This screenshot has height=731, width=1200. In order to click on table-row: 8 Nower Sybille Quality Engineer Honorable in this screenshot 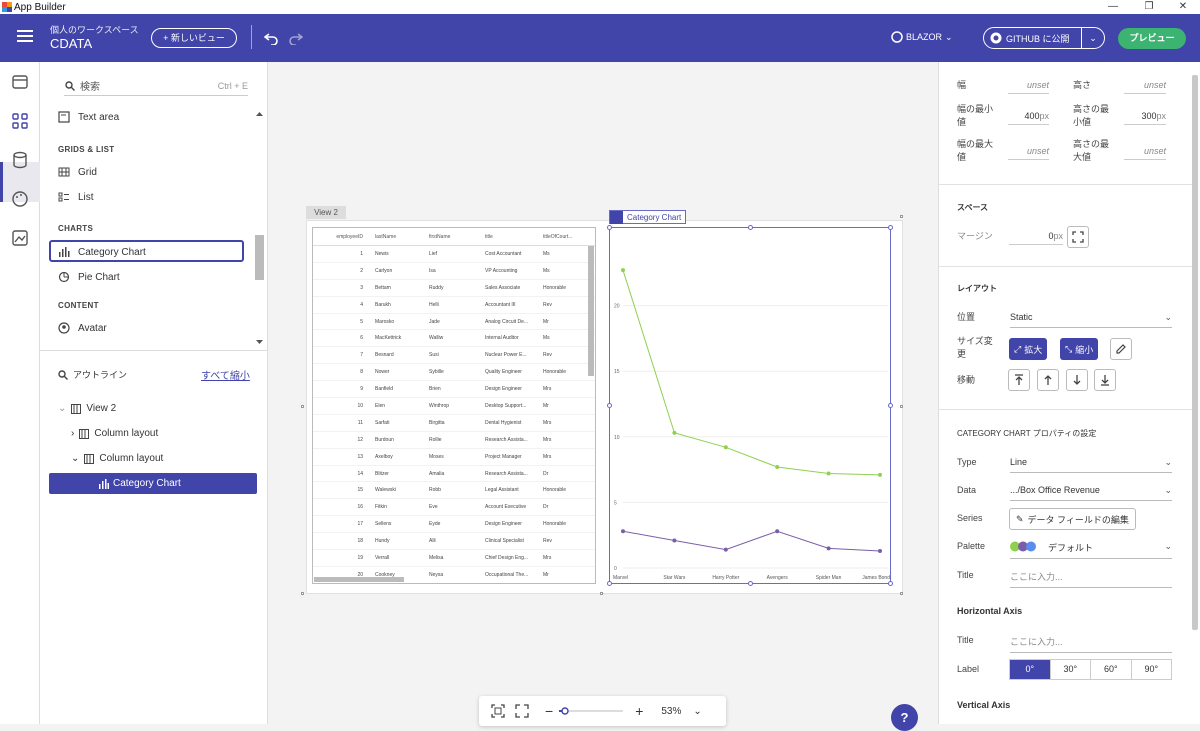, I will do `click(454, 373)`.